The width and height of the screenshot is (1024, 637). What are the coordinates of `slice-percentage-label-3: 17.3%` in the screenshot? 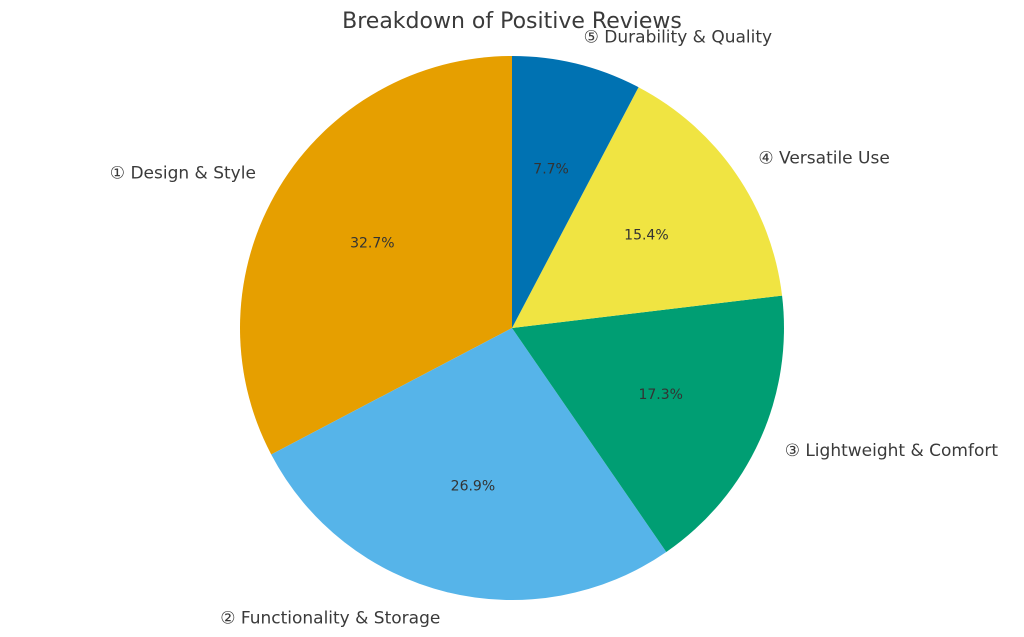 It's located at (660, 395).